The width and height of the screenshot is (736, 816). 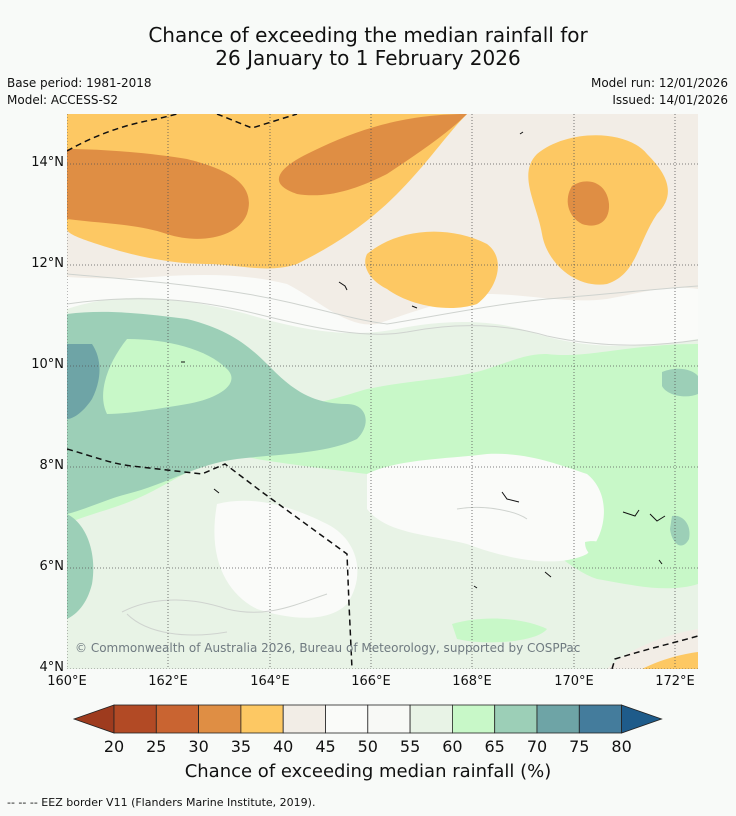 I want to click on lon-label-168e: 168°E, so click(x=472, y=681).